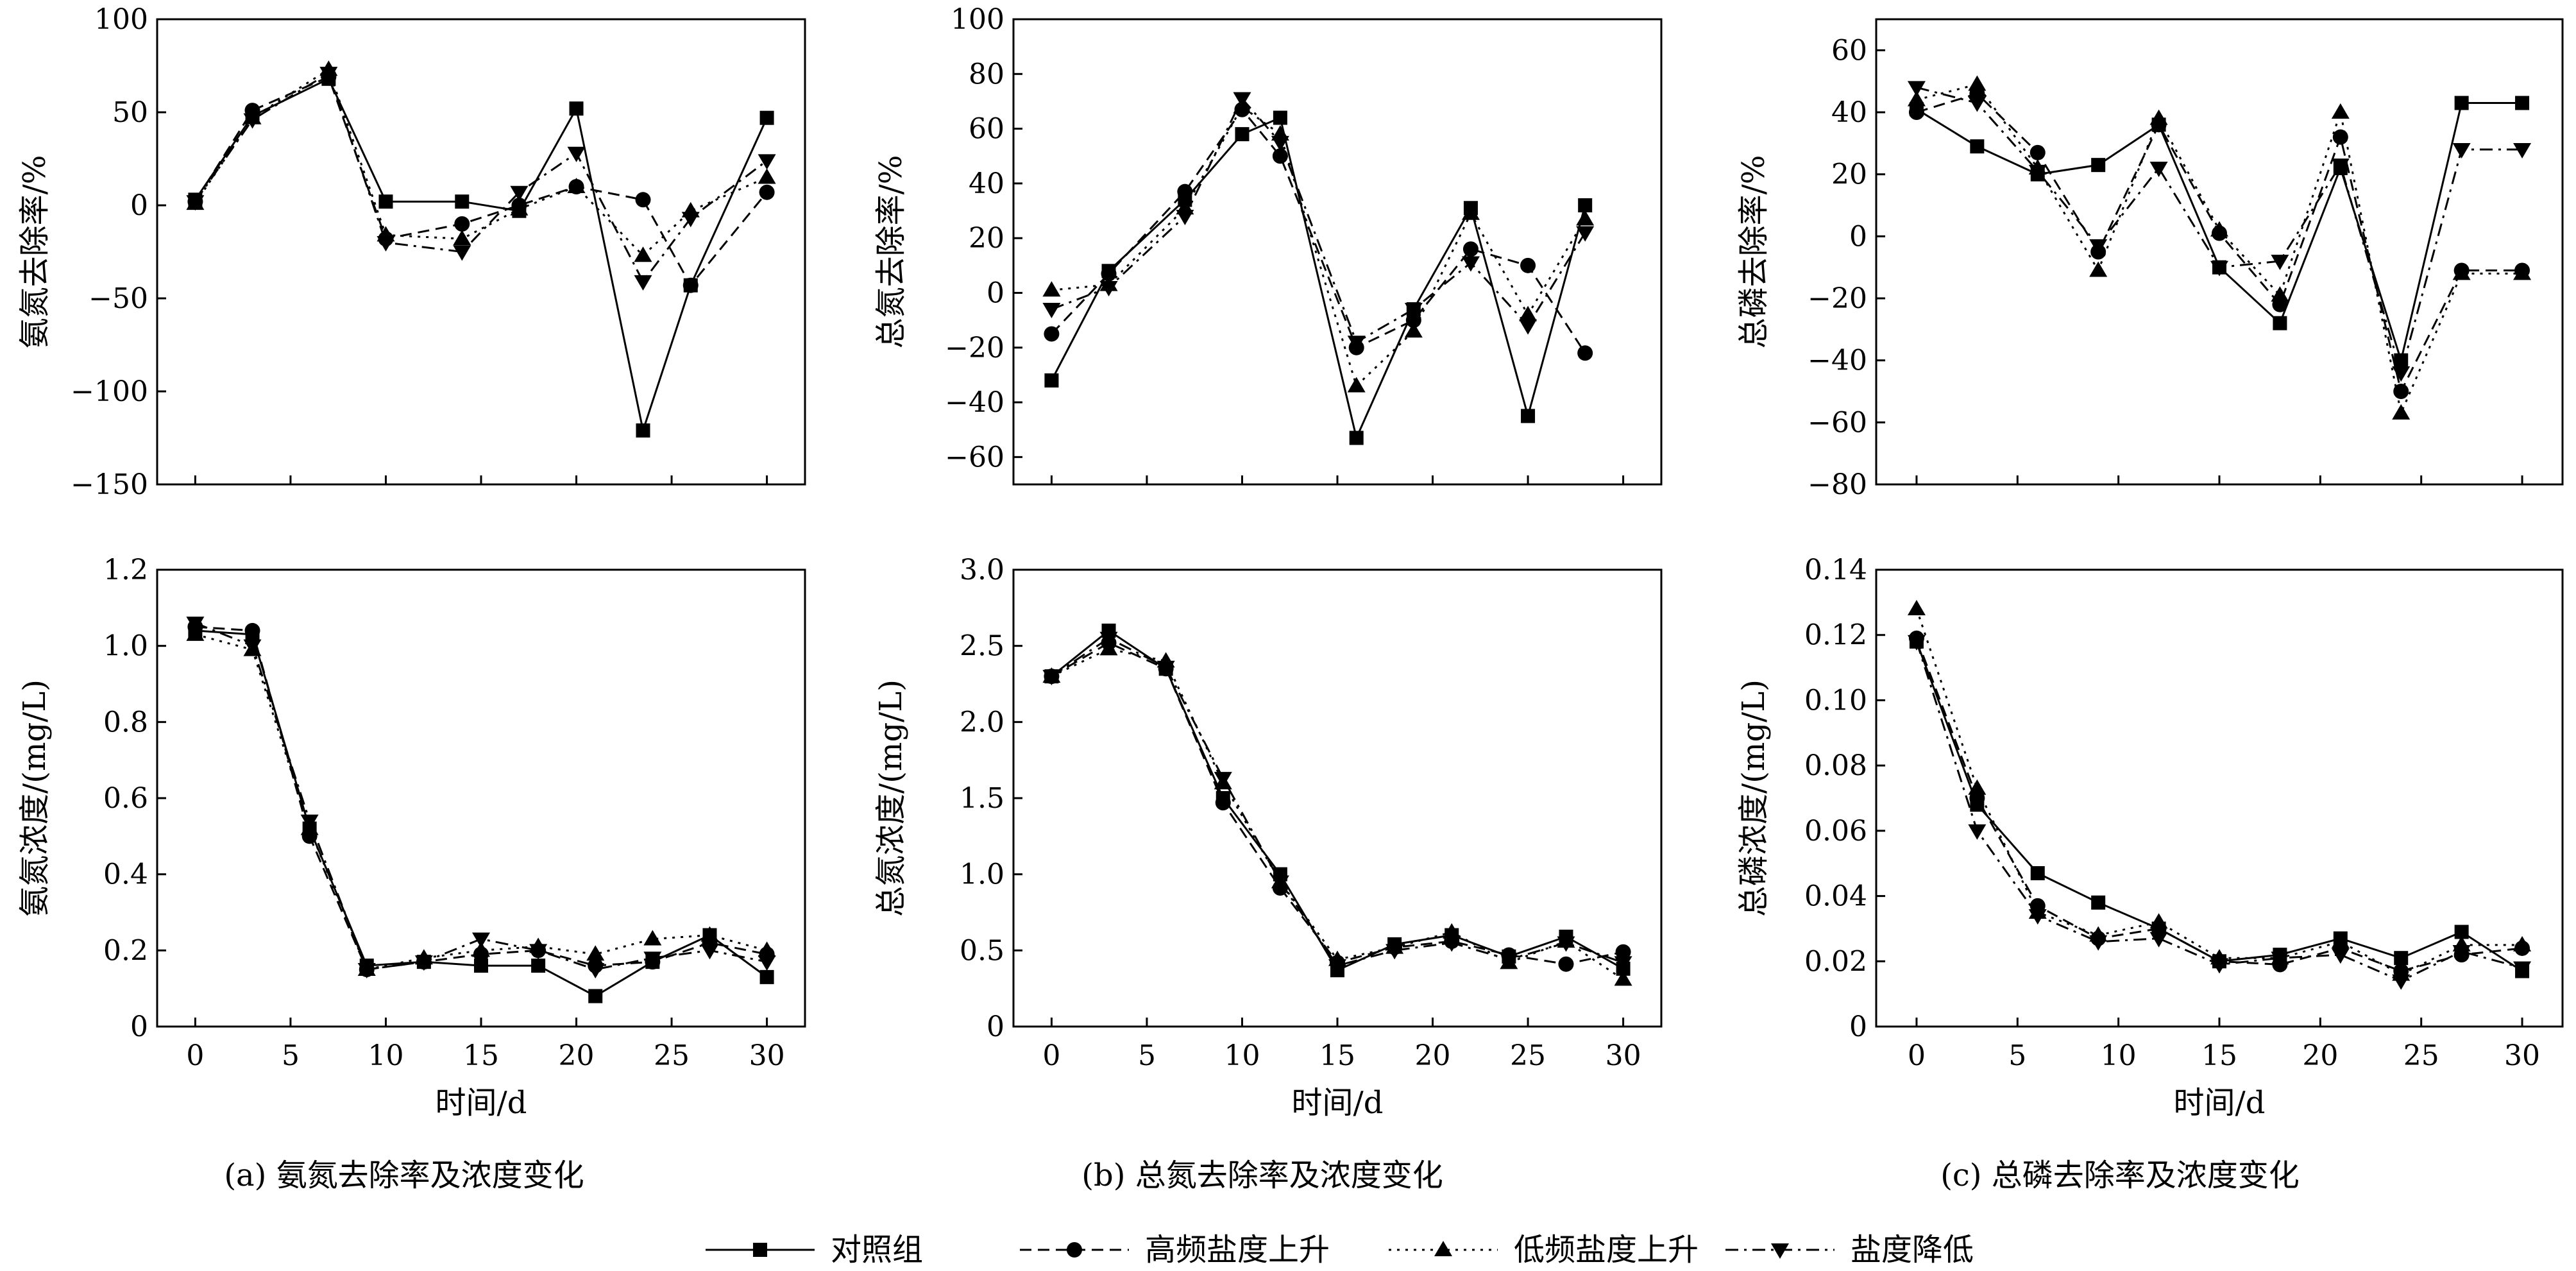  Describe the element at coordinates (982, 646) in the screenshot. I see `y-tick-label: 2.5` at that location.